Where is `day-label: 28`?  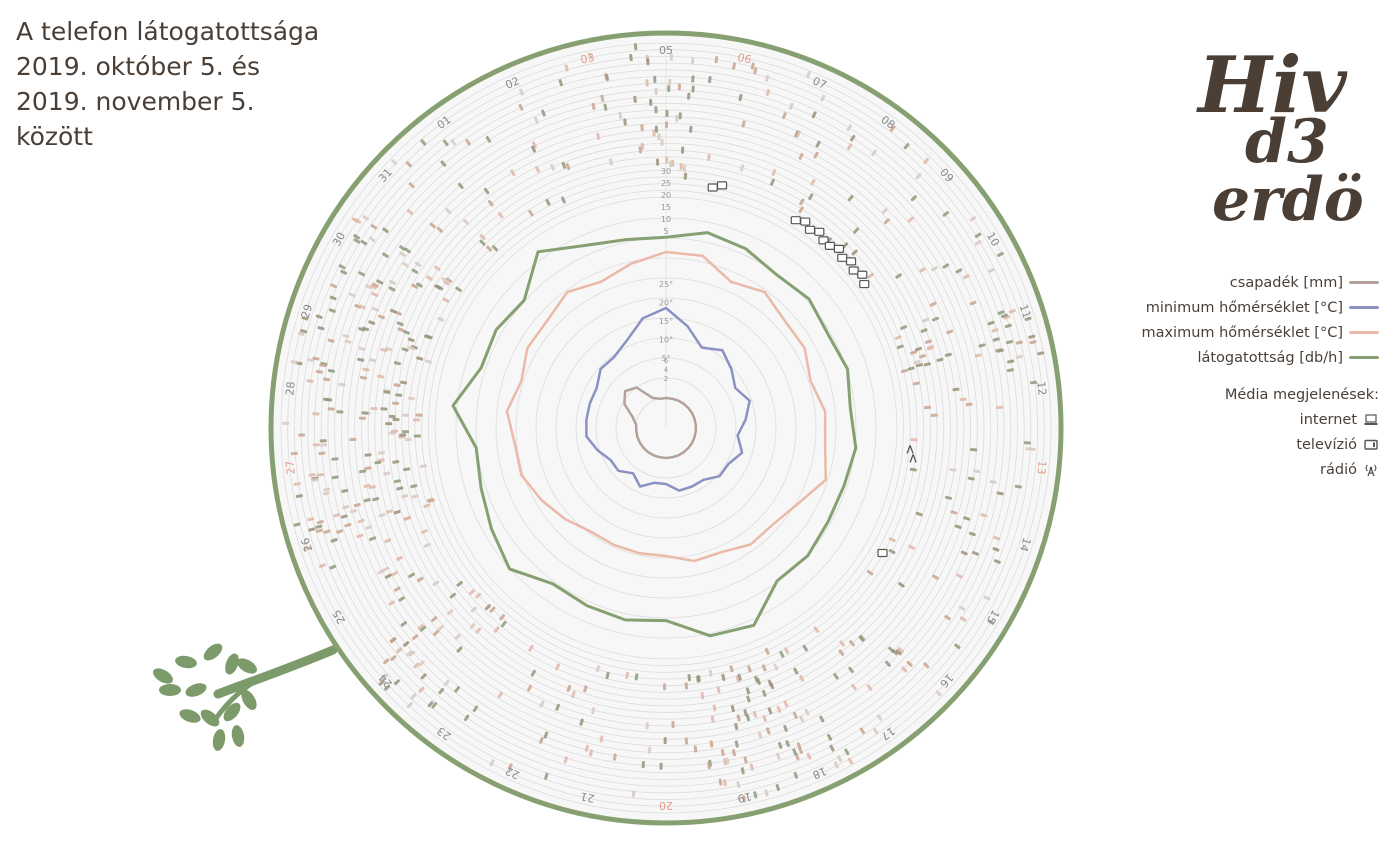
day-label: 28 is located at coordinates (290, 388).